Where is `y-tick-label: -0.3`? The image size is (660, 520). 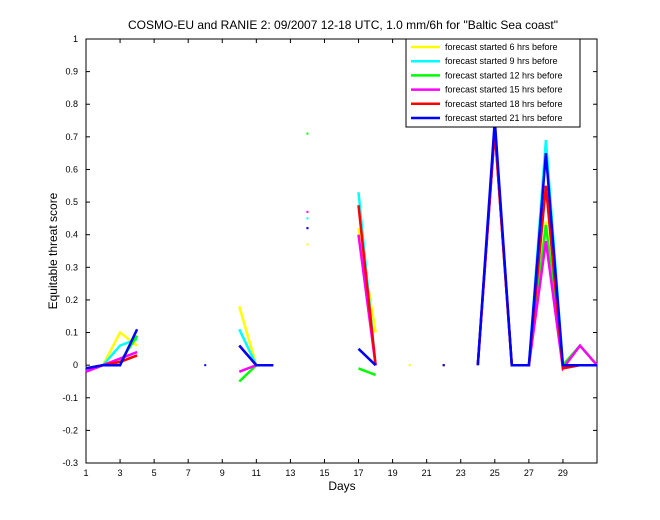
y-tick-label: -0.3 is located at coordinates (70, 463).